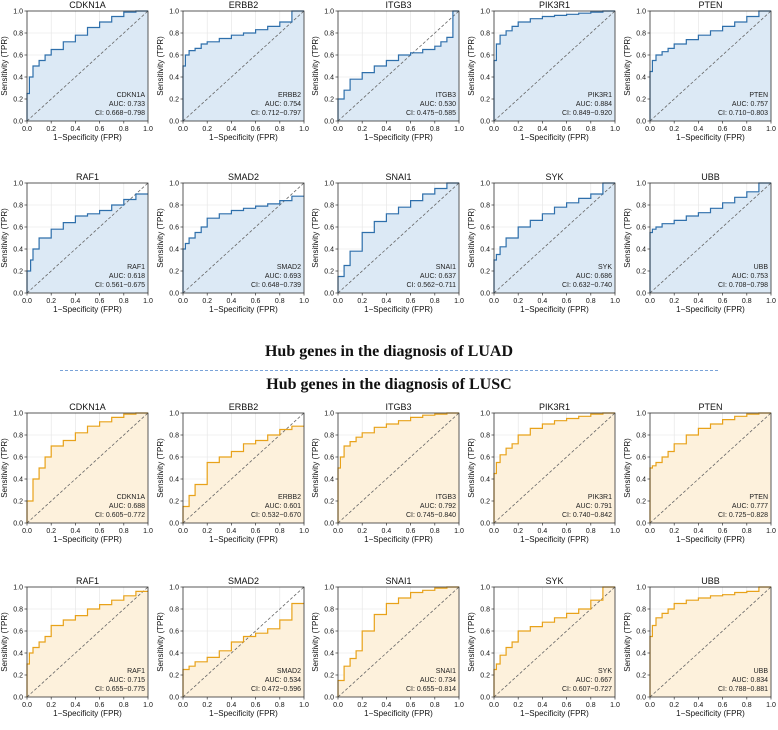 Image resolution: width=778 pixels, height=730 pixels. What do you see at coordinates (276, 515) in the screenshot?
I see `annotation-ci: CI: 0.532−0.670` at bounding box center [276, 515].